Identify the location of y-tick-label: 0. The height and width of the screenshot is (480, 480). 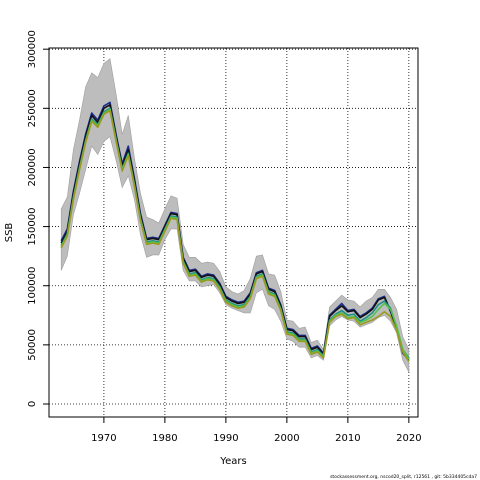
(32, 404).